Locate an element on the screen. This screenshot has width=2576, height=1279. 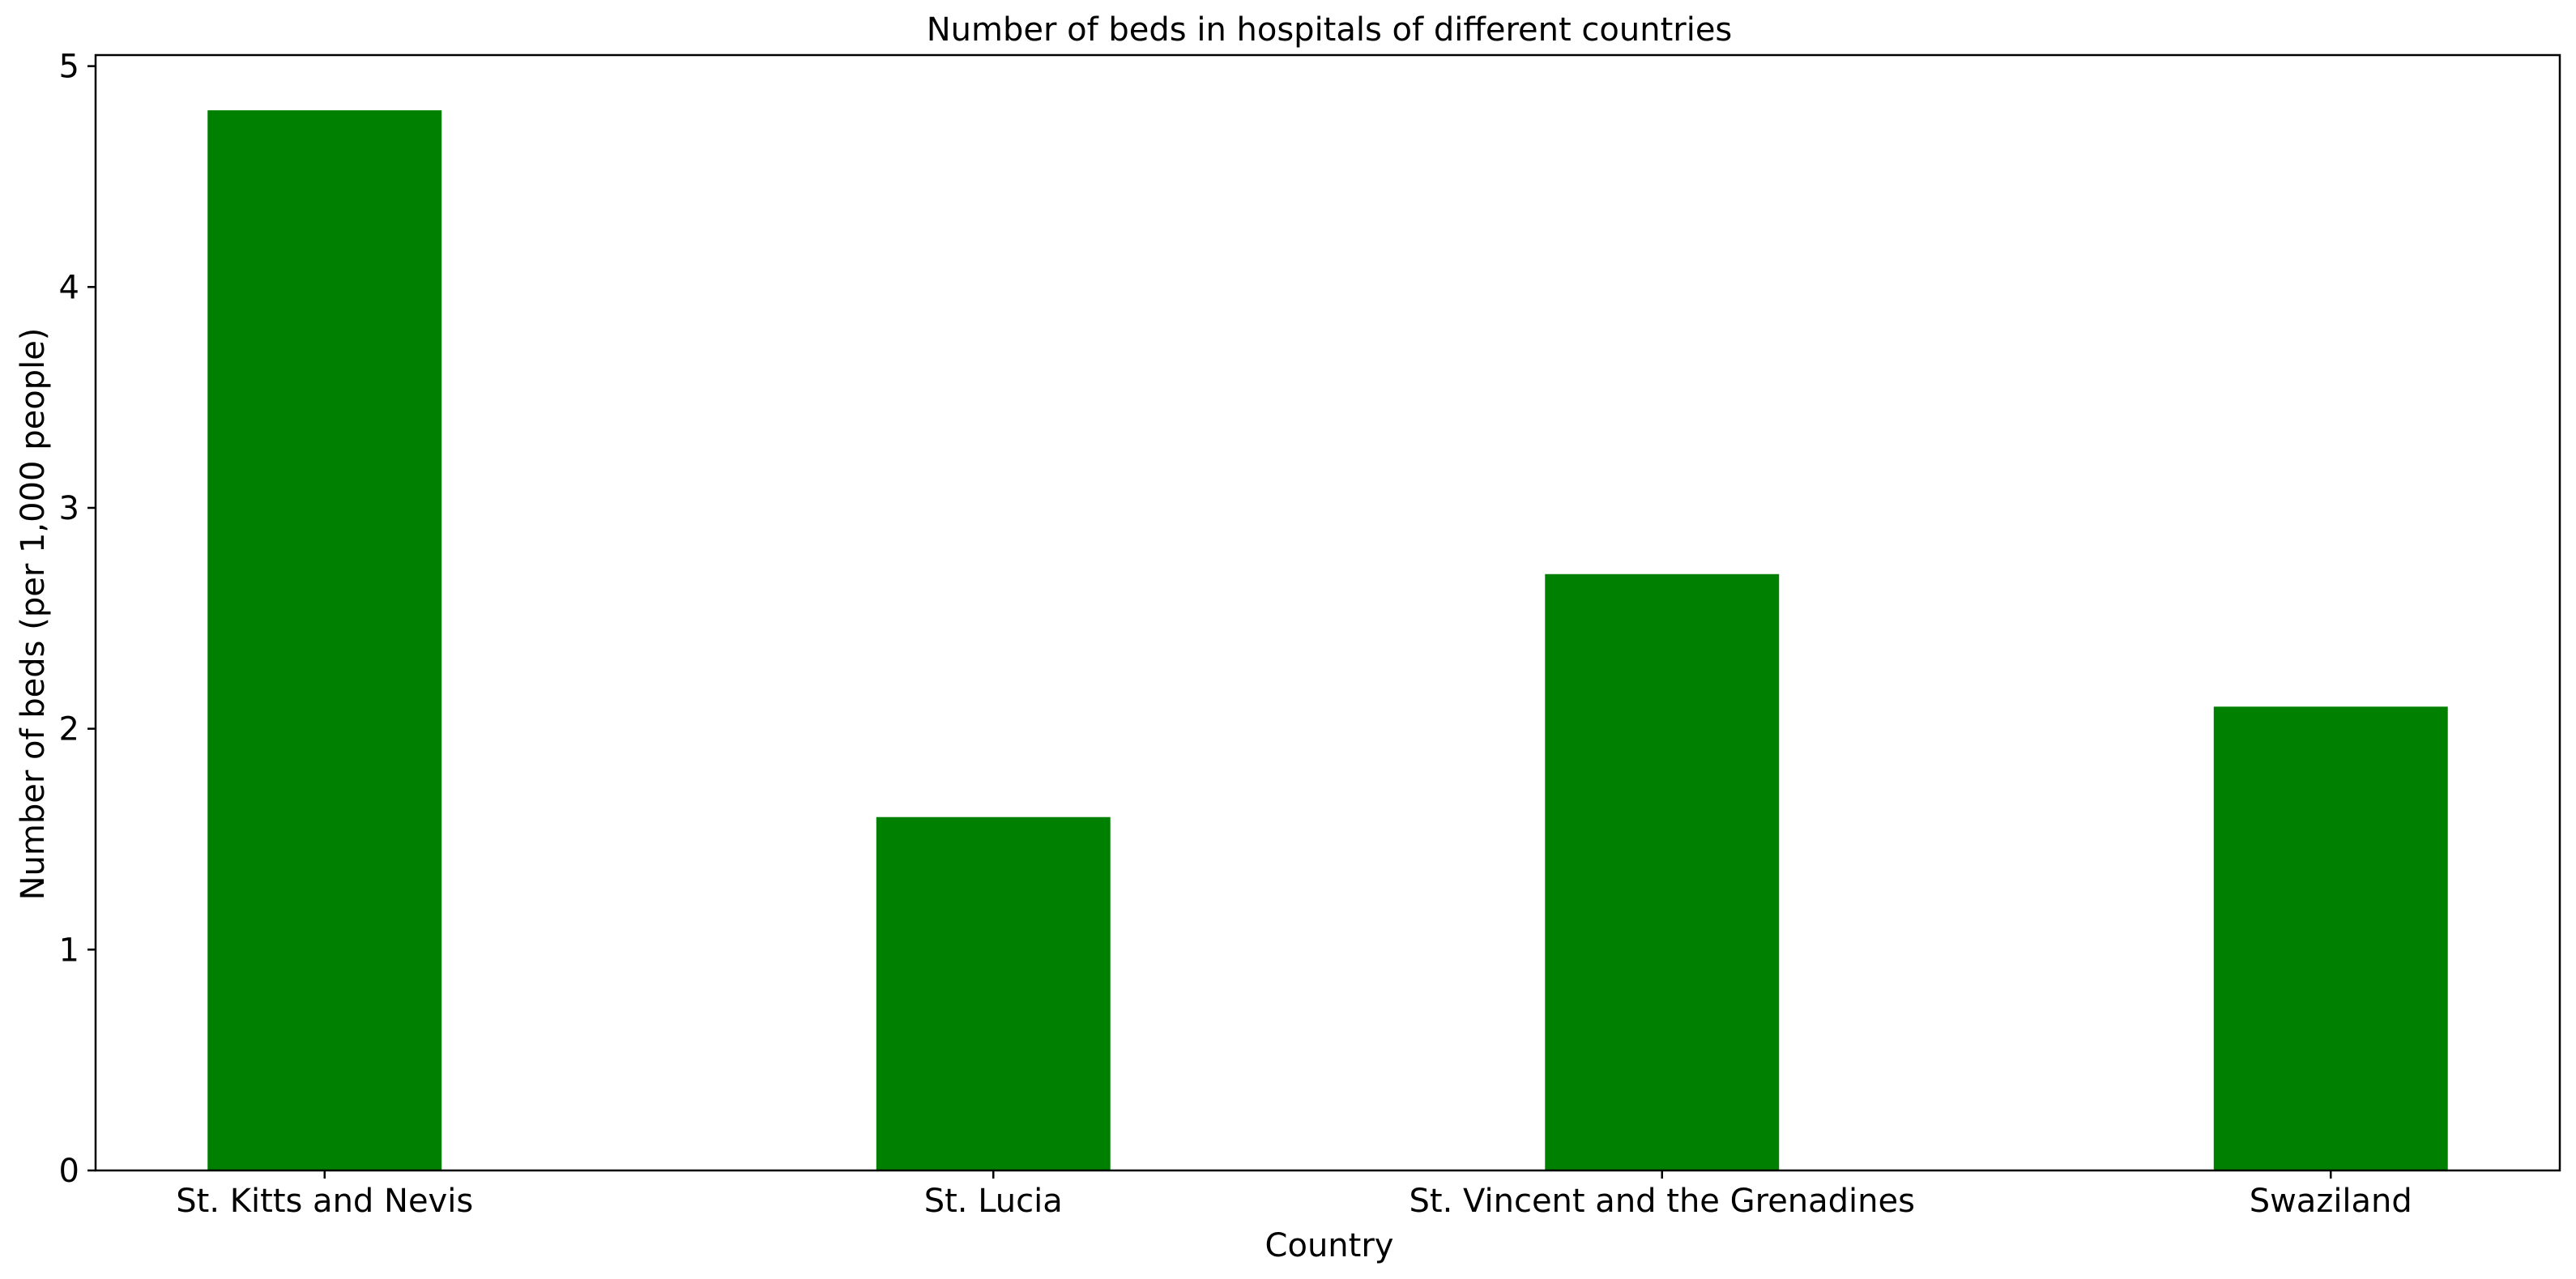
x-tick-label: St. Vincent and the Grenadines is located at coordinates (1662, 1201).